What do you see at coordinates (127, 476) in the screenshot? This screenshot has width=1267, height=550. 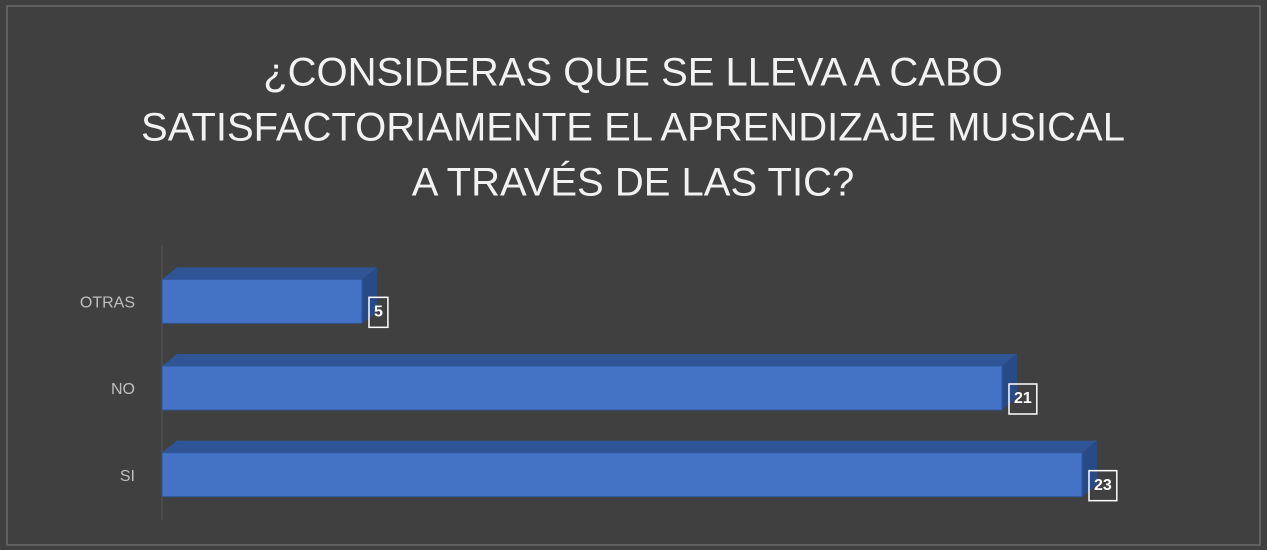 I see `y-tick-label: SI` at bounding box center [127, 476].